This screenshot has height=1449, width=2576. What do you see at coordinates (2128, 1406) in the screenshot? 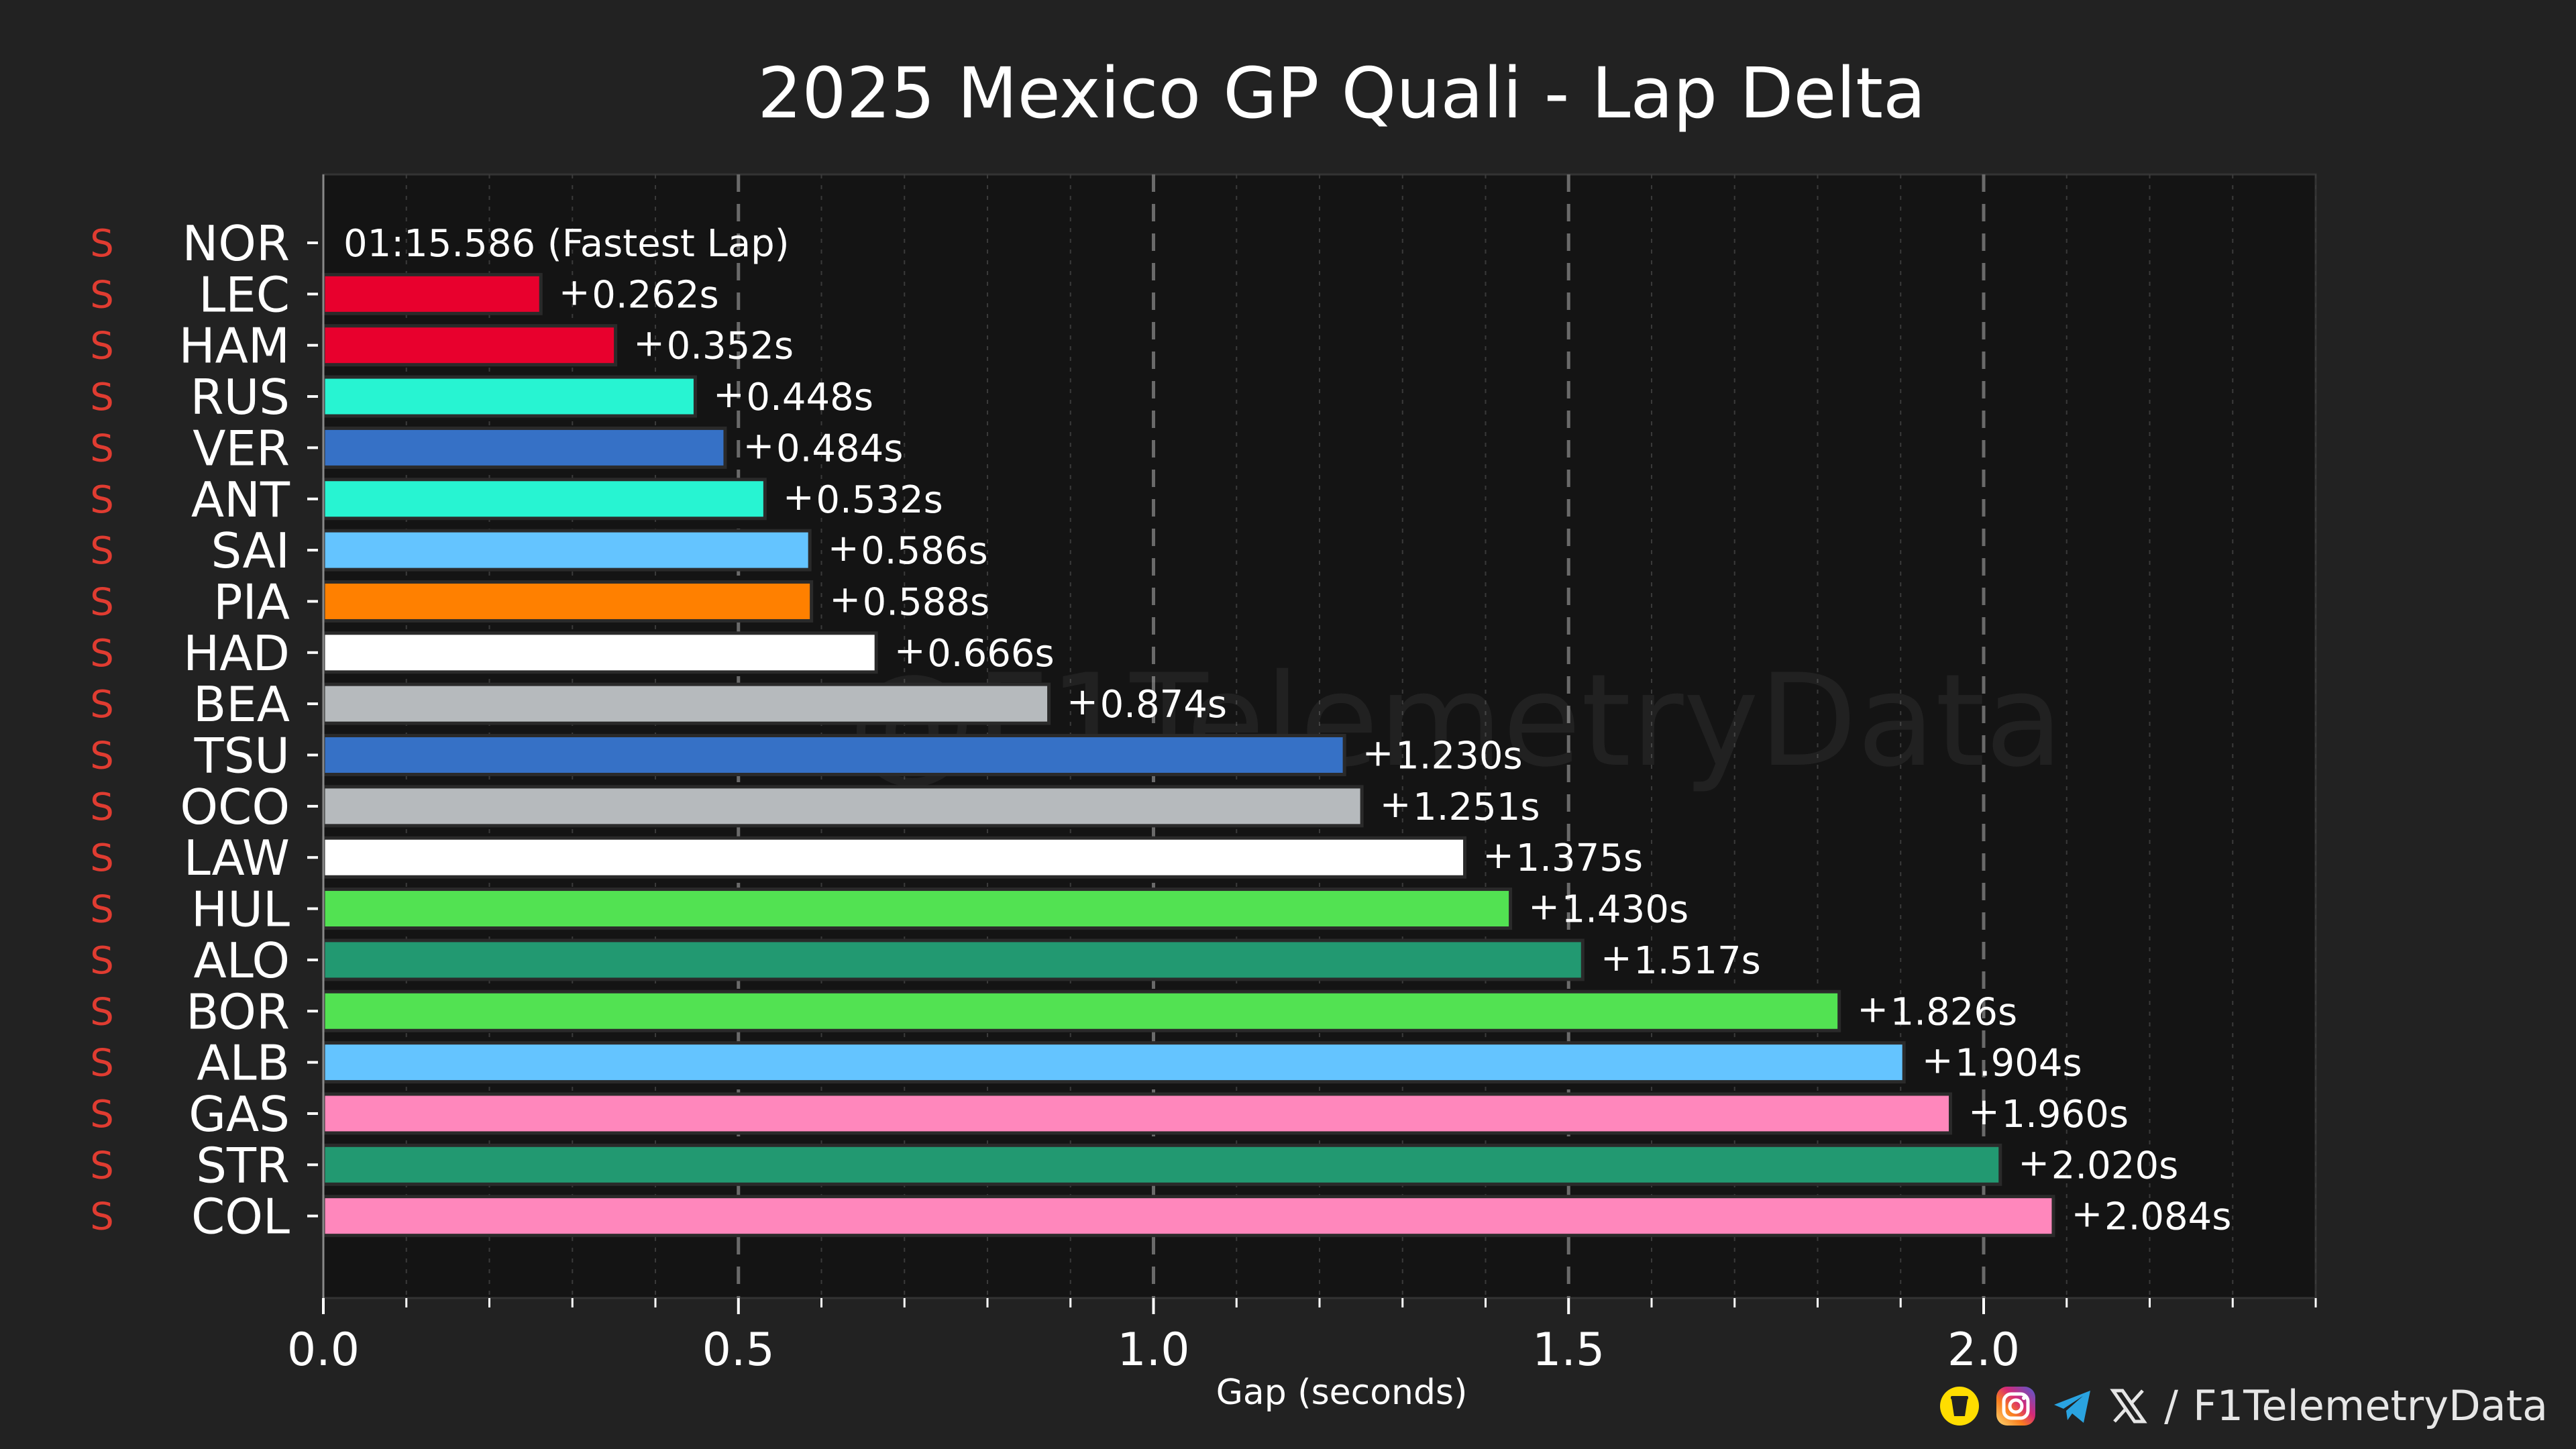
I see `x-icon` at bounding box center [2128, 1406].